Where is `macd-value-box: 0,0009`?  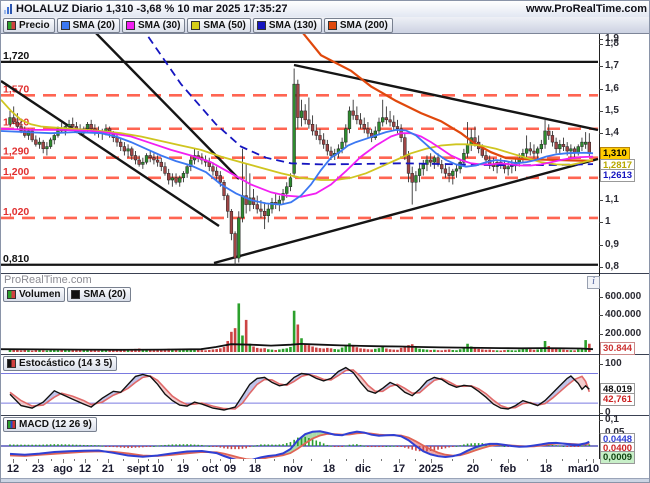 macd-value-box: 0,0009 is located at coordinates (618, 457).